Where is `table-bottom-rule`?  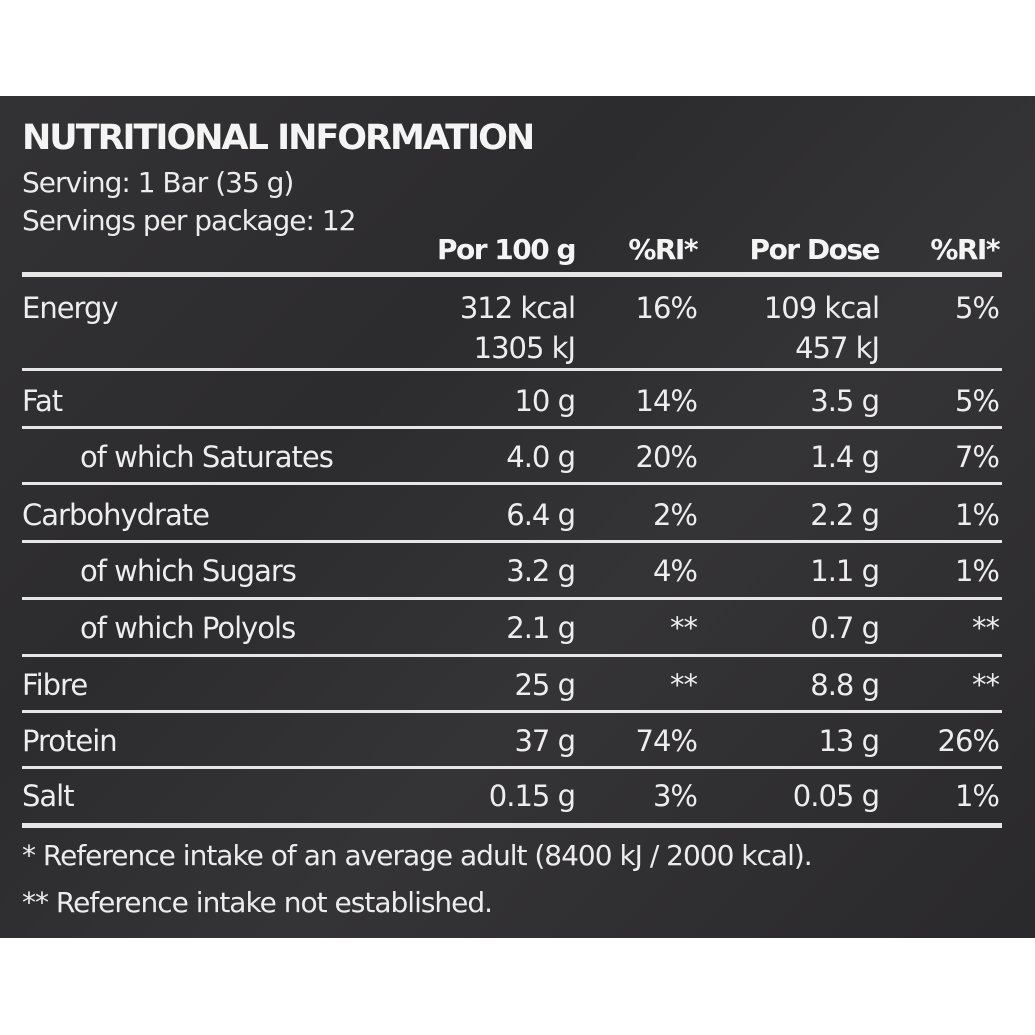
table-bottom-rule is located at coordinates (512, 825).